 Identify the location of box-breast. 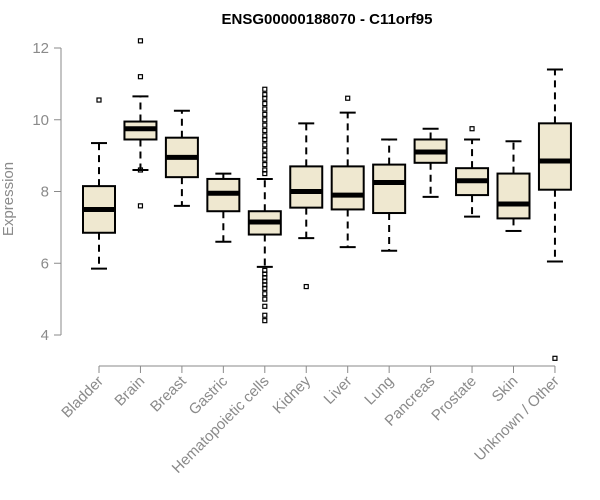
(181, 158).